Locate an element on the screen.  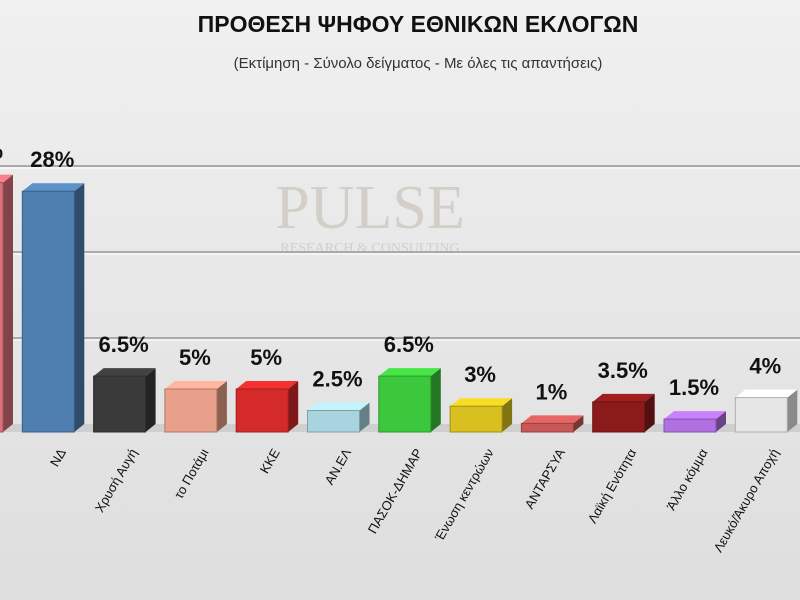
watermark-brand: PULSE is located at coordinates (369, 208).